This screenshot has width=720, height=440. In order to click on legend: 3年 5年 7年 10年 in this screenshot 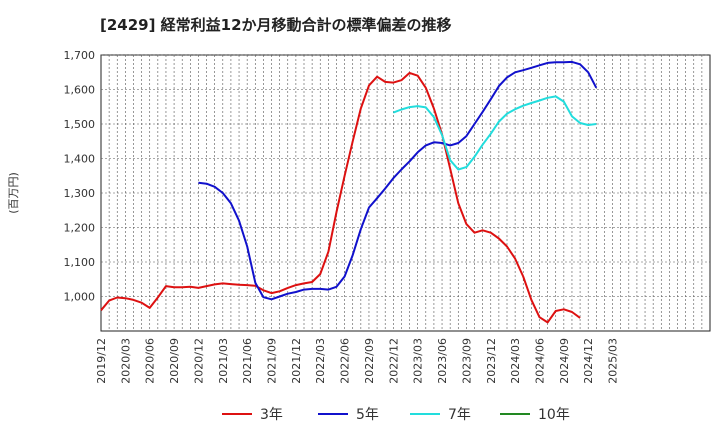, I will do `click(396, 415)`.